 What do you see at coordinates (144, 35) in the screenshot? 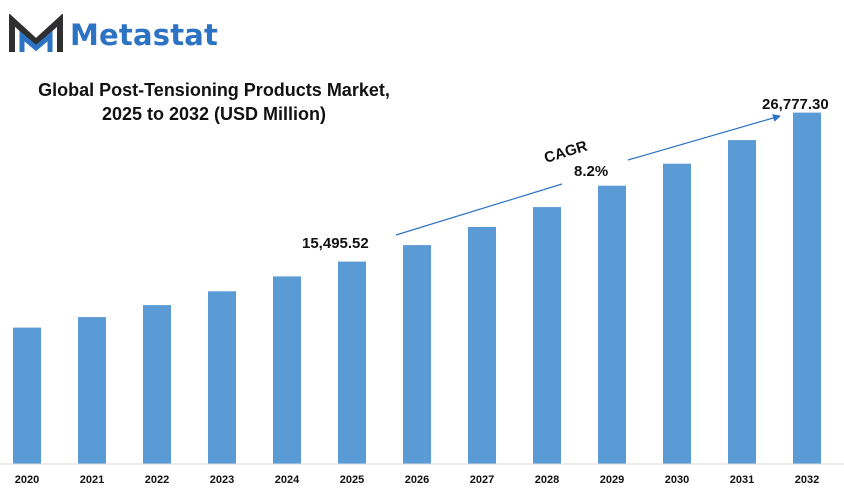
I see `brand-name: Metastat` at bounding box center [144, 35].